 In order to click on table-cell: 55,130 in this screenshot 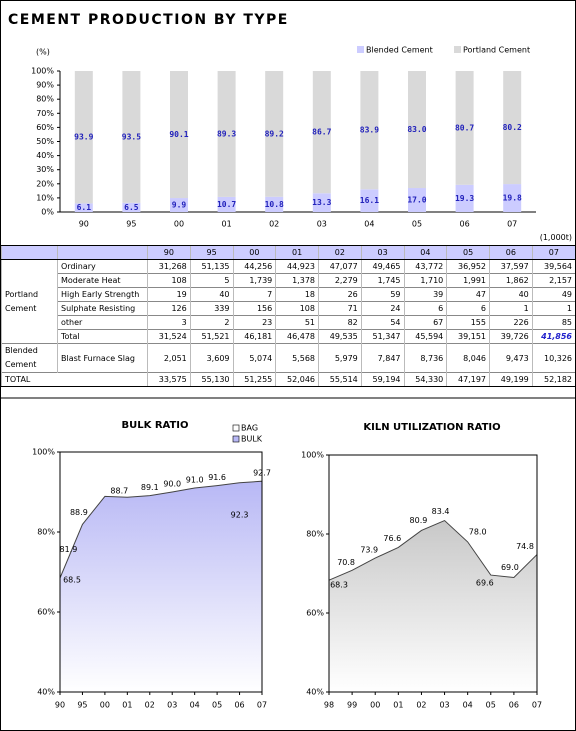, I will do `click(211, 379)`.